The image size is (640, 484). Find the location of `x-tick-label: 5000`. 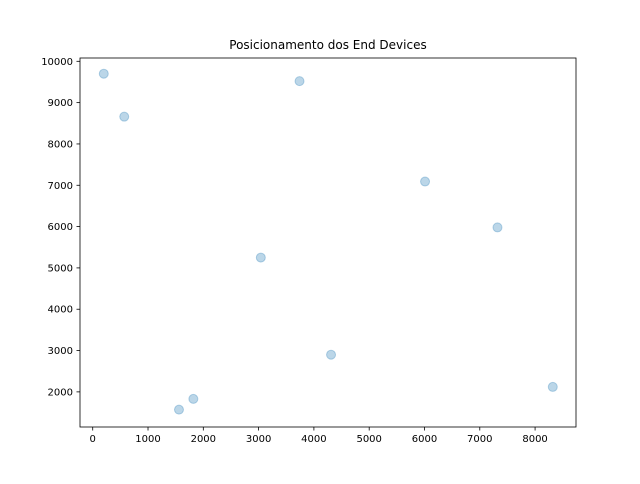

x-tick-label: 5000 is located at coordinates (368, 439).